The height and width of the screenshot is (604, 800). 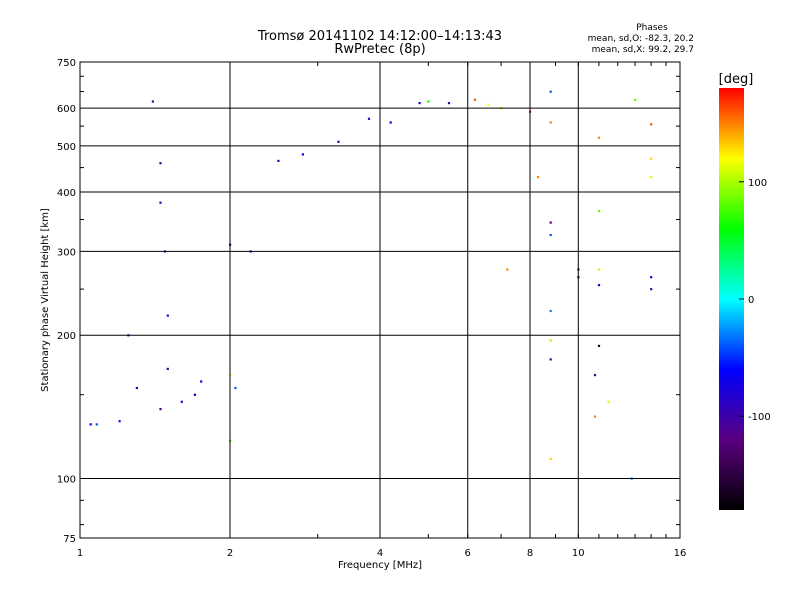 I want to click on stats-line-o: mean, sd,O: -82.3, 20.2, so click(x=641, y=39).